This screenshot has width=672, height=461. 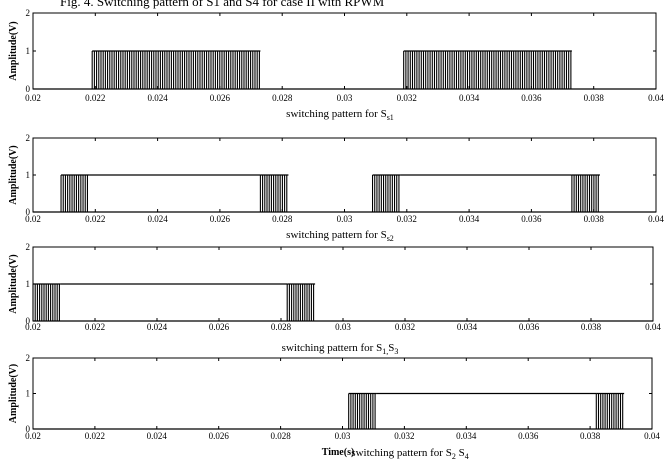 What do you see at coordinates (340, 349) in the screenshot?
I see `panel-title: switching pattern for S1,S3` at bounding box center [340, 349].